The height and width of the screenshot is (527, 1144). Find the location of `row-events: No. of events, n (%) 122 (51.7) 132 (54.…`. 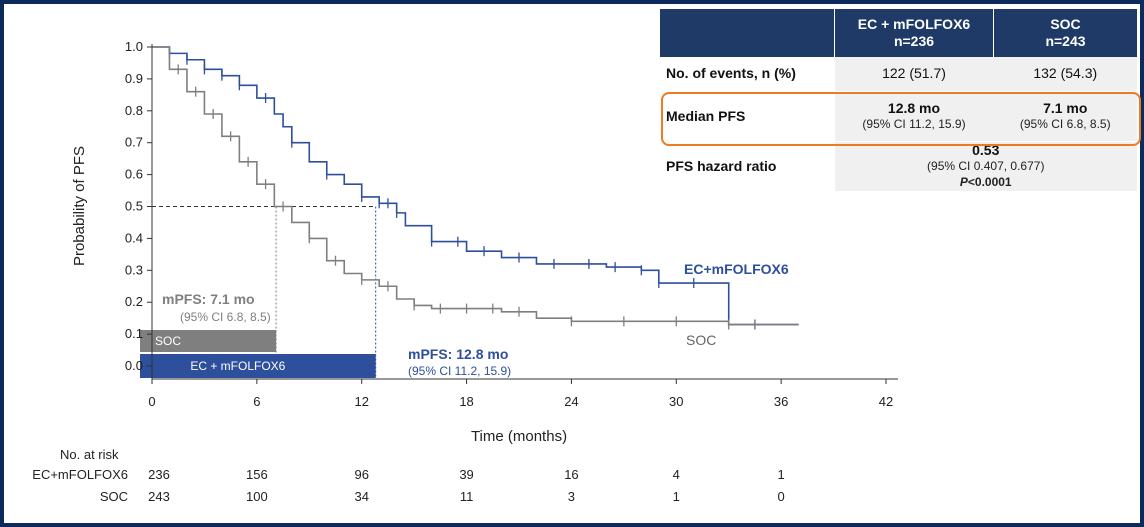

row-events: No. of events, n (%) 122 (51.7) 132 (54.… is located at coordinates (898, 74).